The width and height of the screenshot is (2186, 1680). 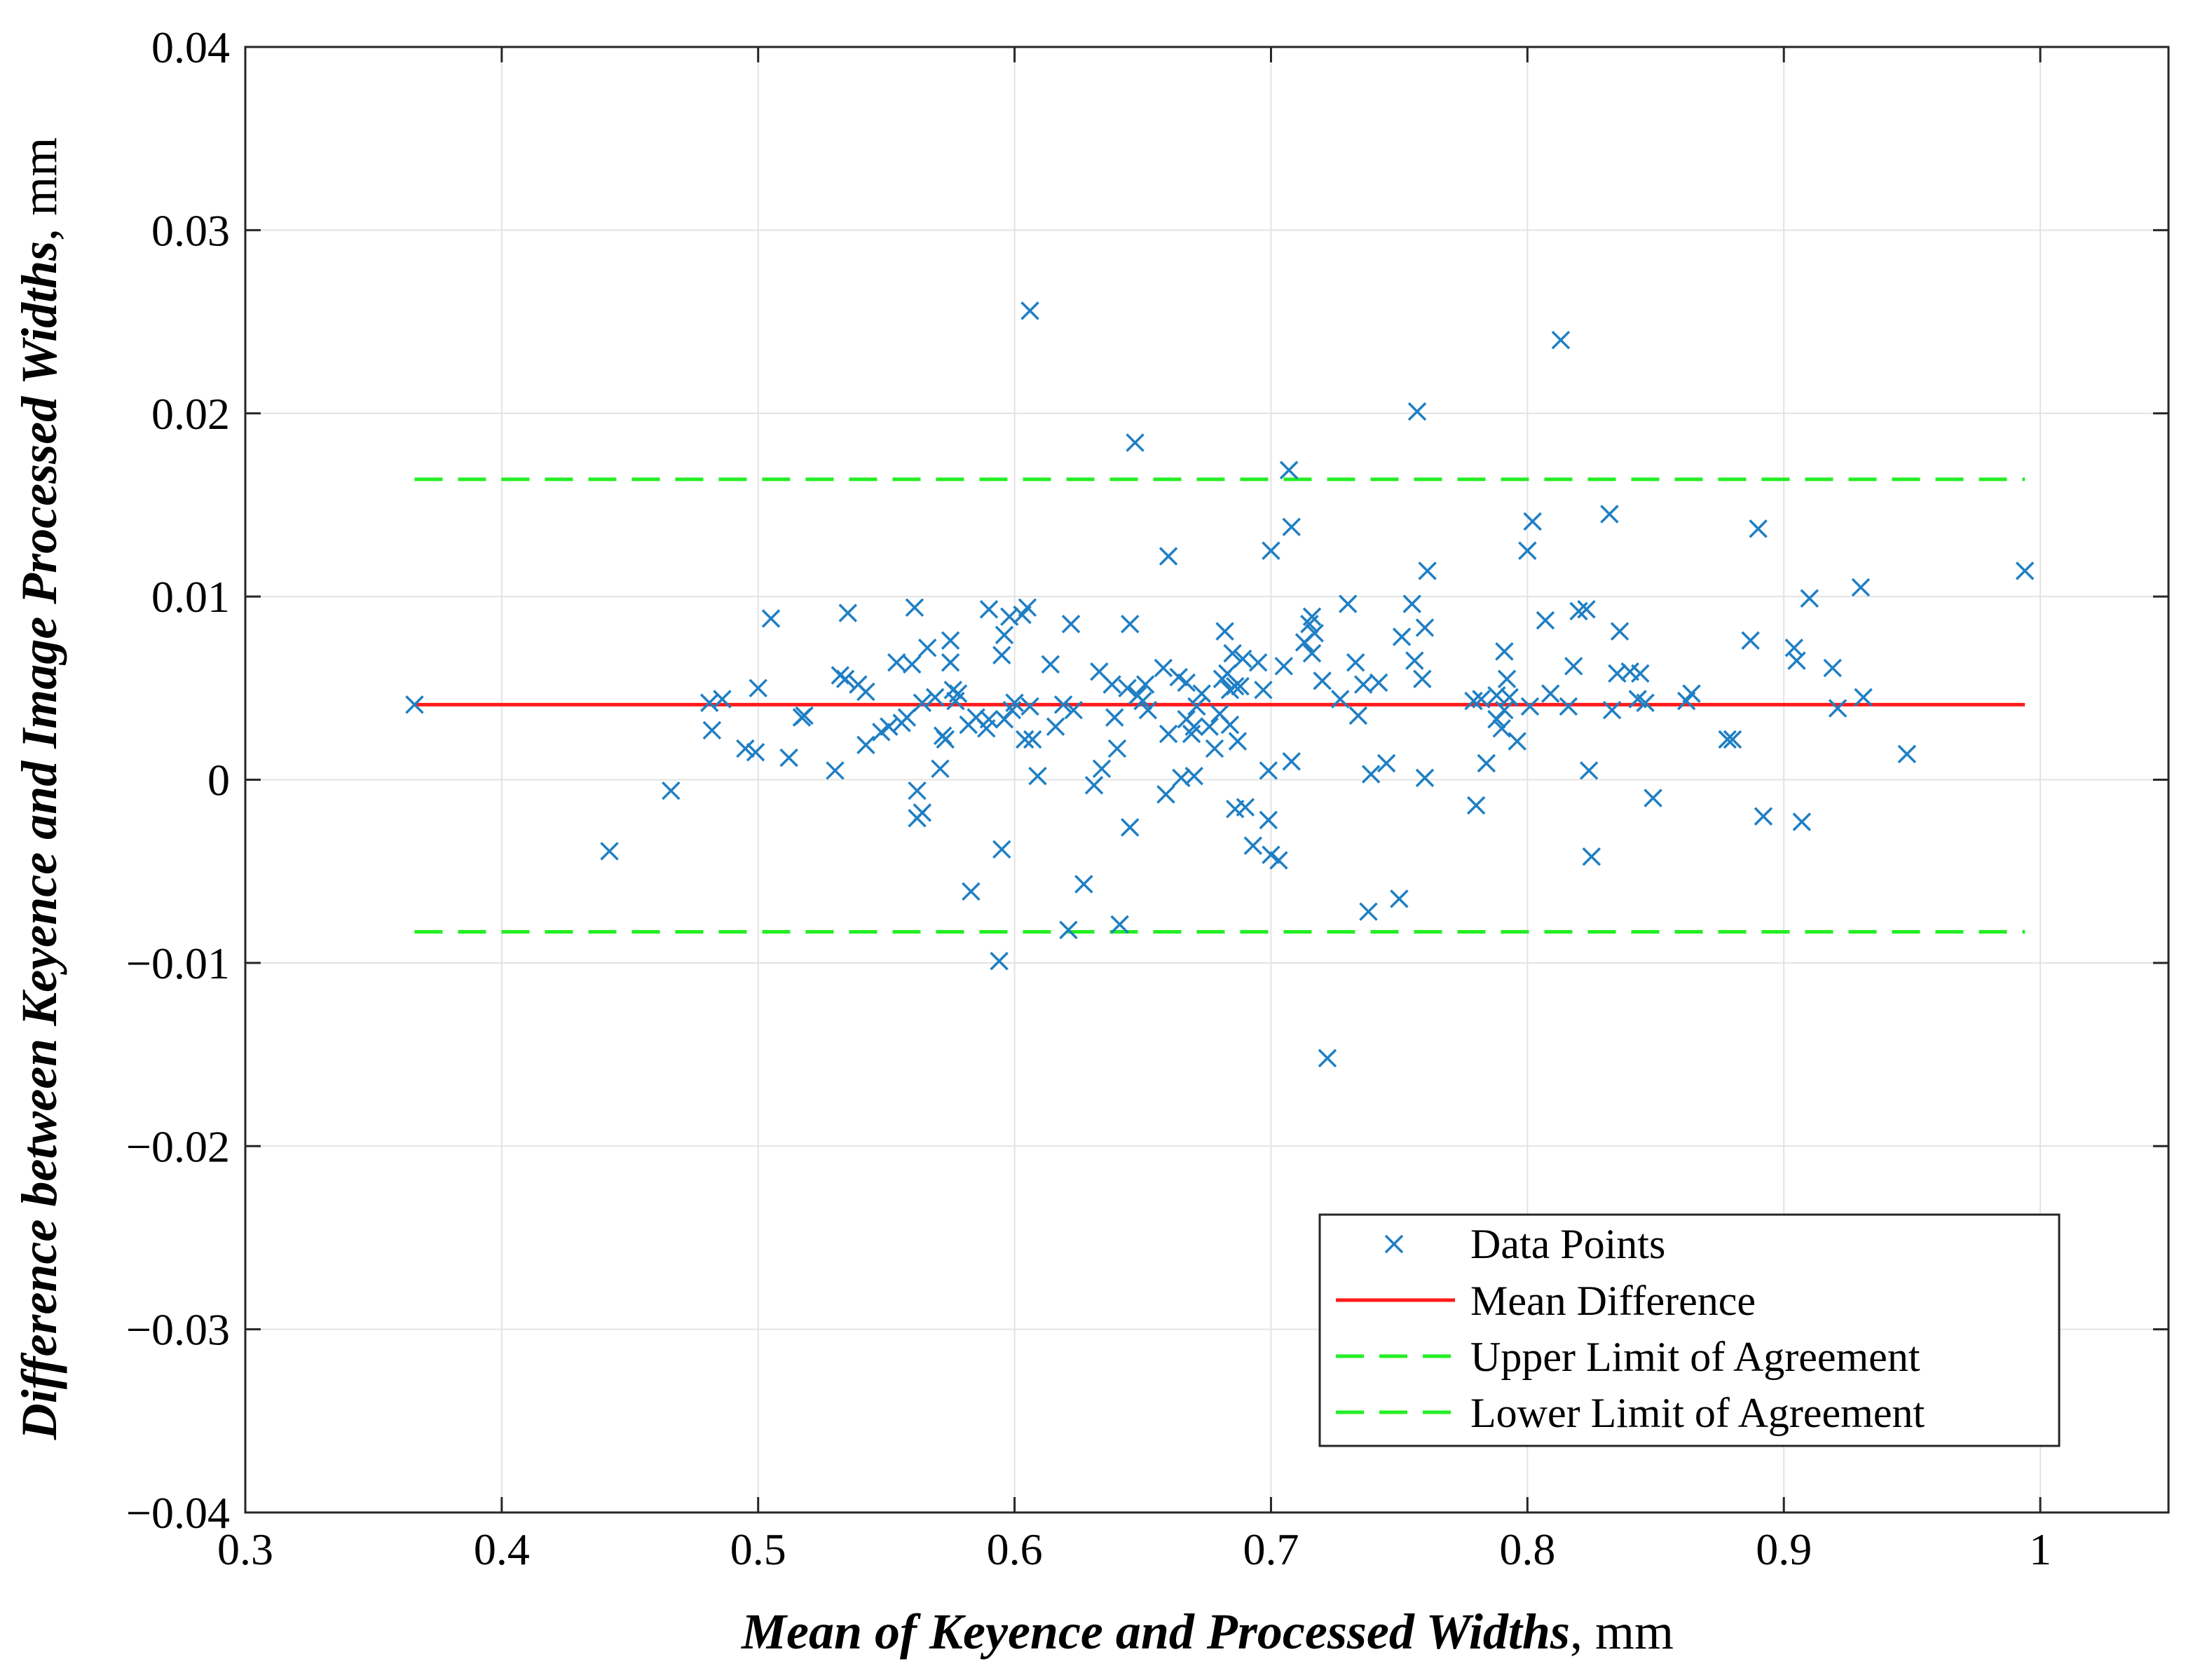 I want to click on x-tick-label: 0.3, so click(x=245, y=1549).